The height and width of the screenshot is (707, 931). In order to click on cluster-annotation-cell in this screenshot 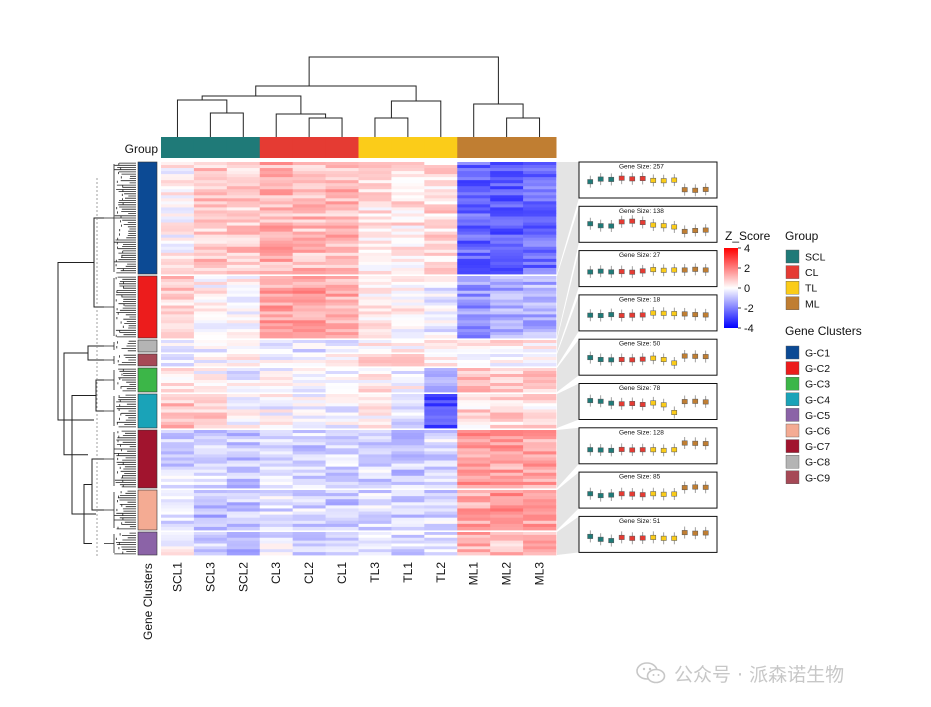, I will do `click(147, 510)`.